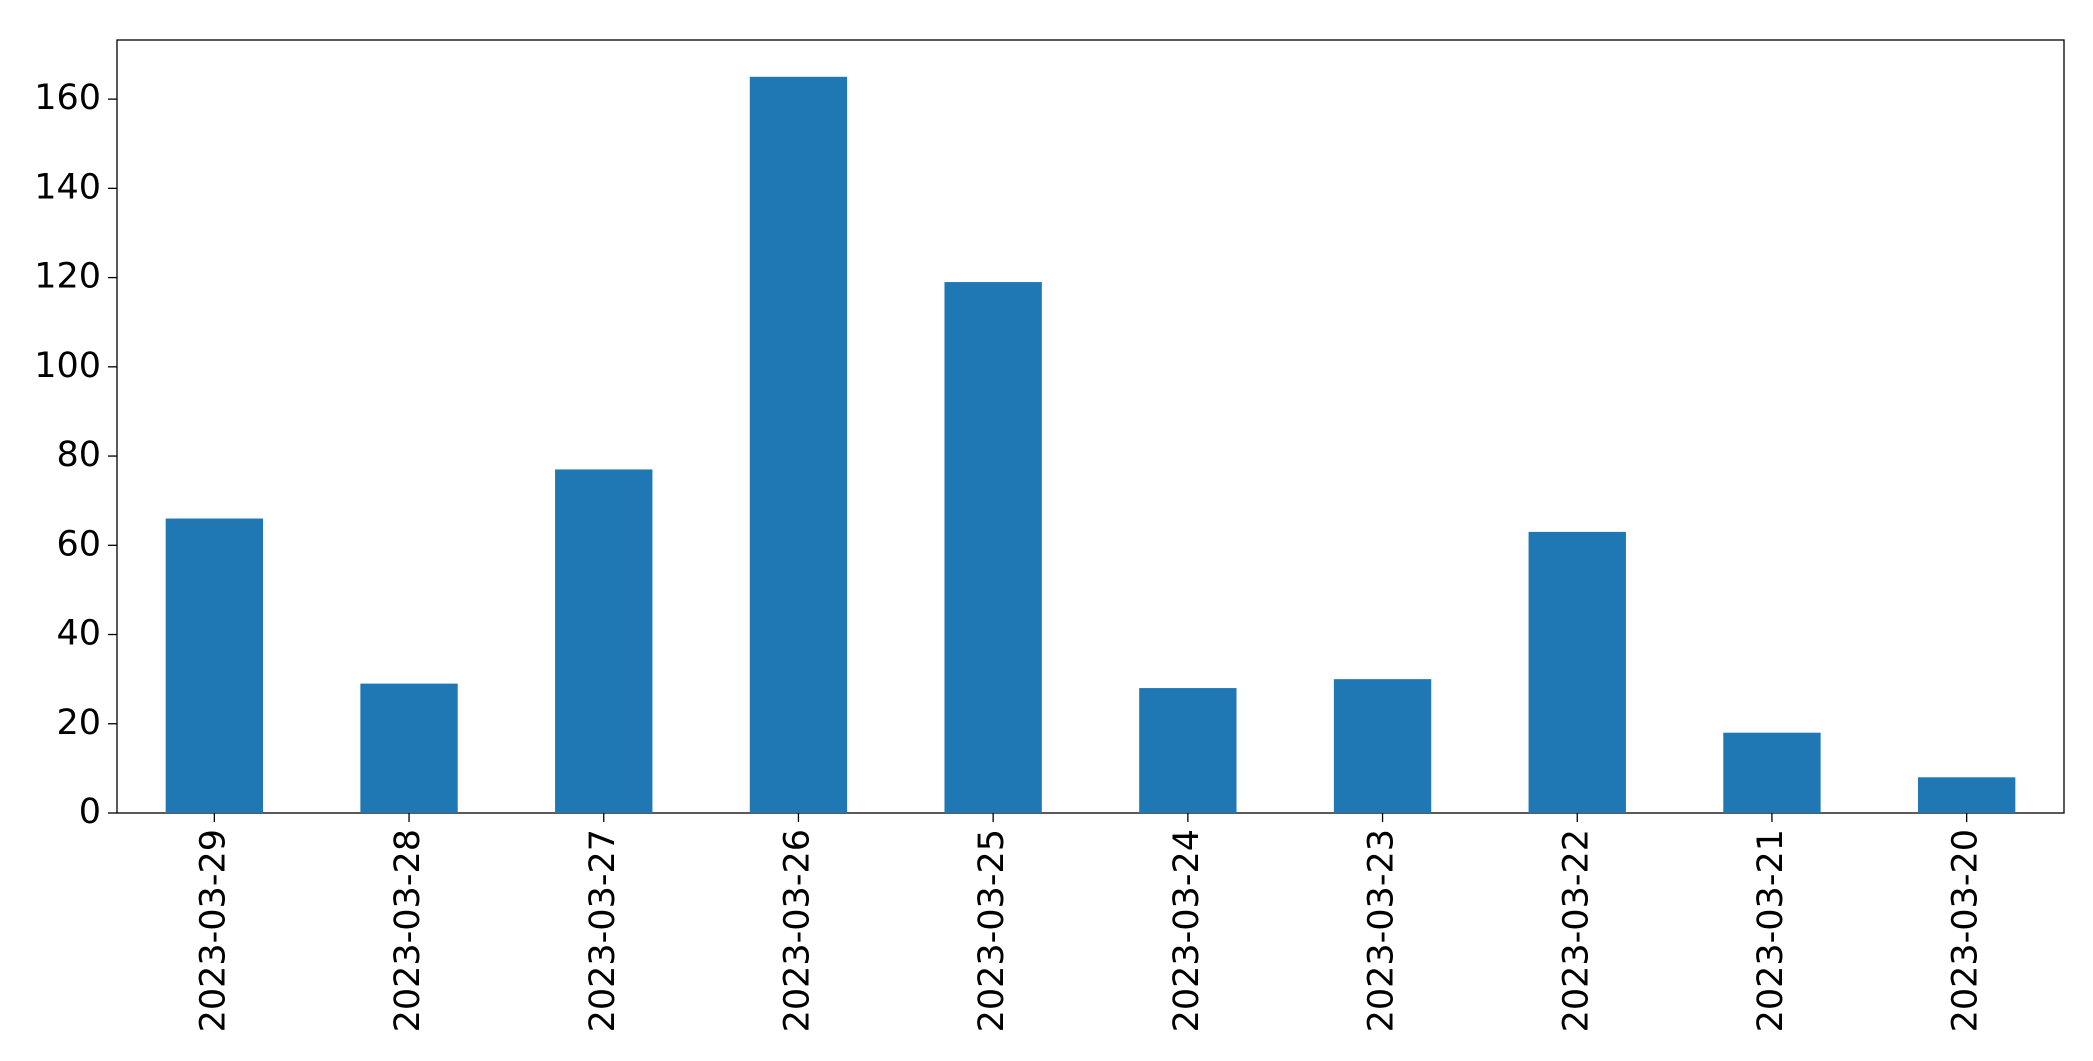 The image size is (2093, 1061). I want to click on y-tick-label: 40, so click(78, 634).